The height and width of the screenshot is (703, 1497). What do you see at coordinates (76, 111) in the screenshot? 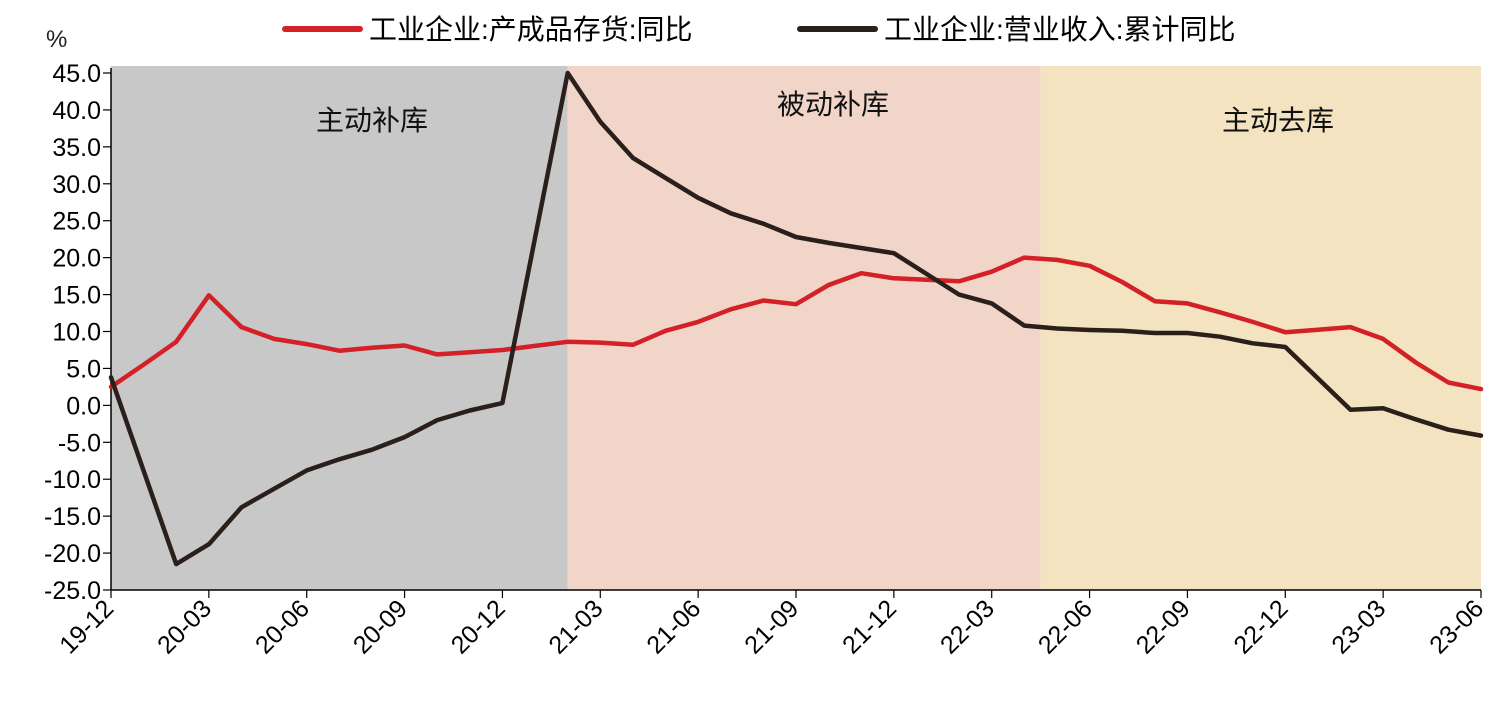
I see `y-tick-label: 40.0` at bounding box center [76, 111].